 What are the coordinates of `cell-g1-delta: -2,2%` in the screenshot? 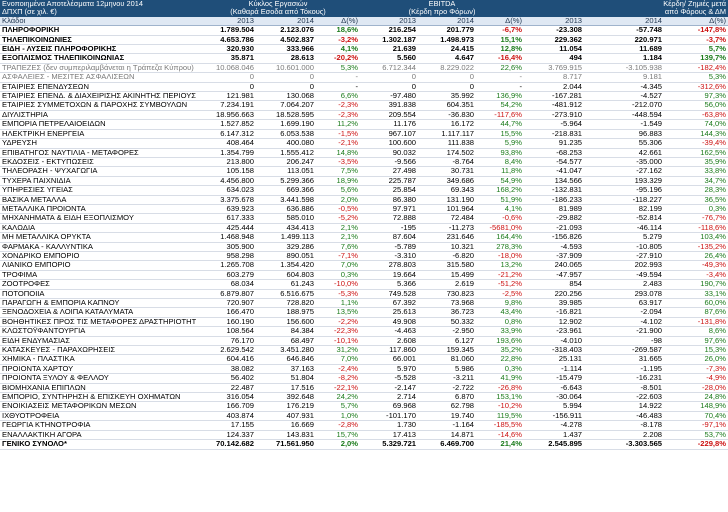 It's located at (338, 322).